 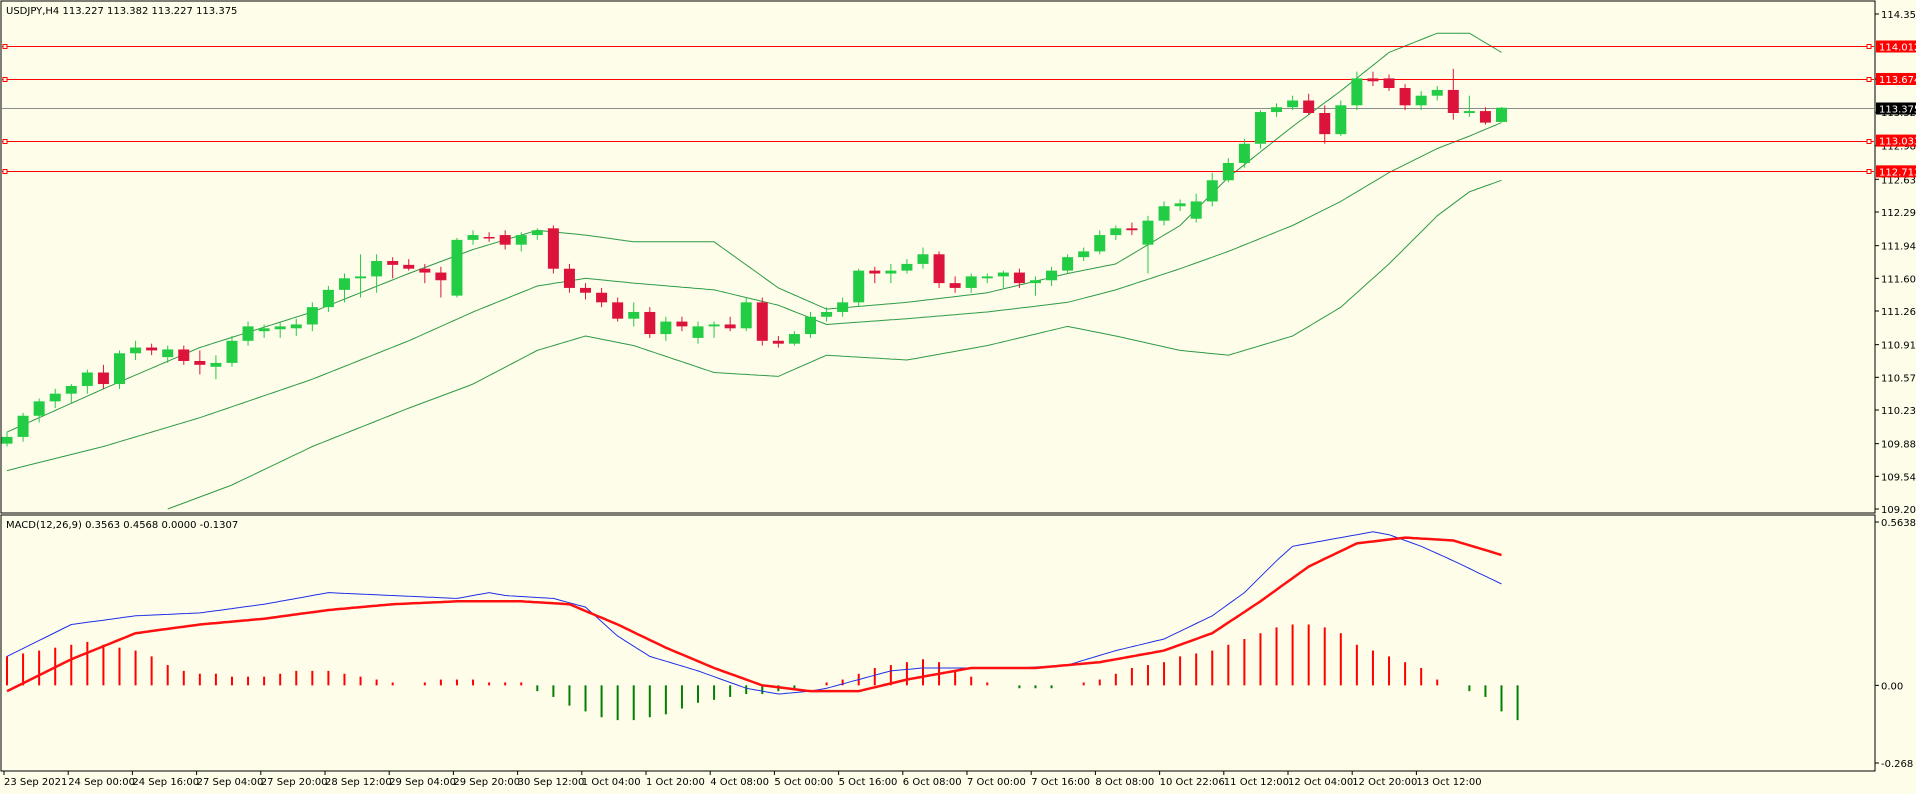 What do you see at coordinates (1898, 378) in the screenshot?
I see `price-tick-label: 110.570` at bounding box center [1898, 378].